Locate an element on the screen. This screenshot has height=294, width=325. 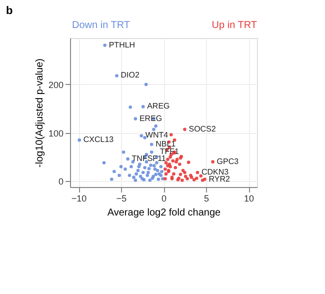
annotation: EREG is located at coordinates (150, 118).